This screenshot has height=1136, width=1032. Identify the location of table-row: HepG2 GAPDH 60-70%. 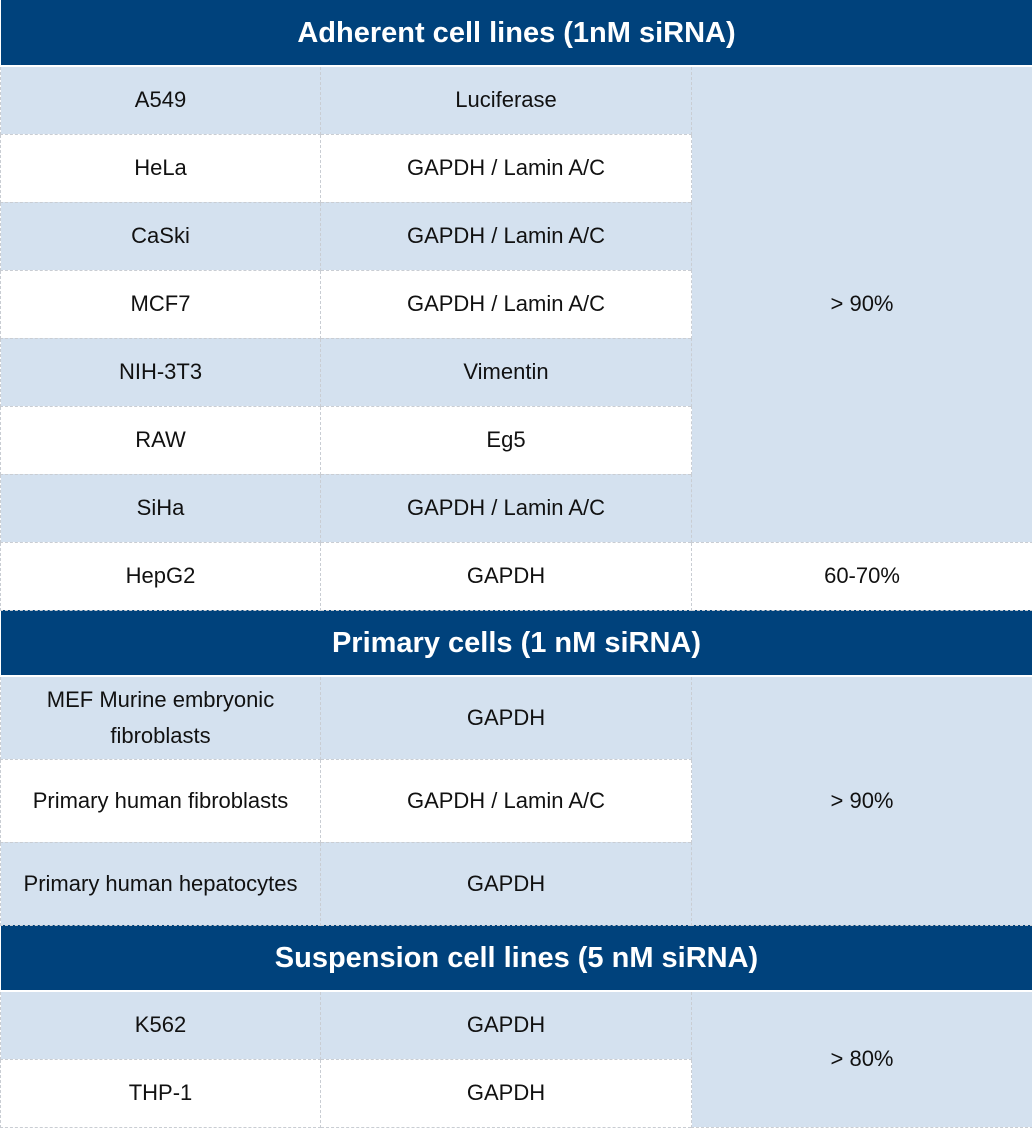
(516, 576).